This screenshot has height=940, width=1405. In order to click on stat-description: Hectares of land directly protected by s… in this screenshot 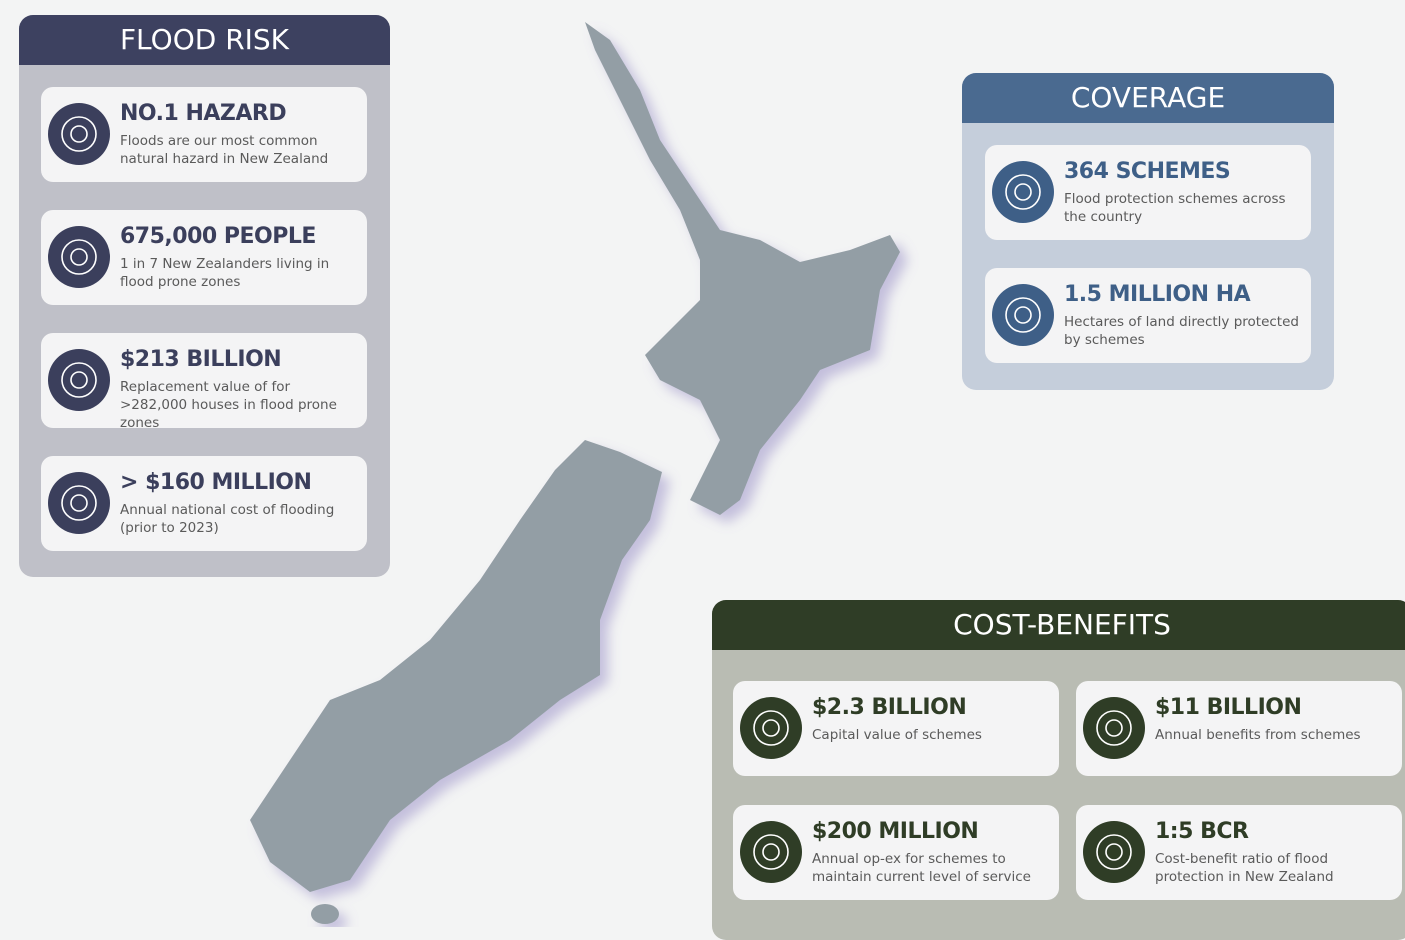, I will do `click(1181, 331)`.